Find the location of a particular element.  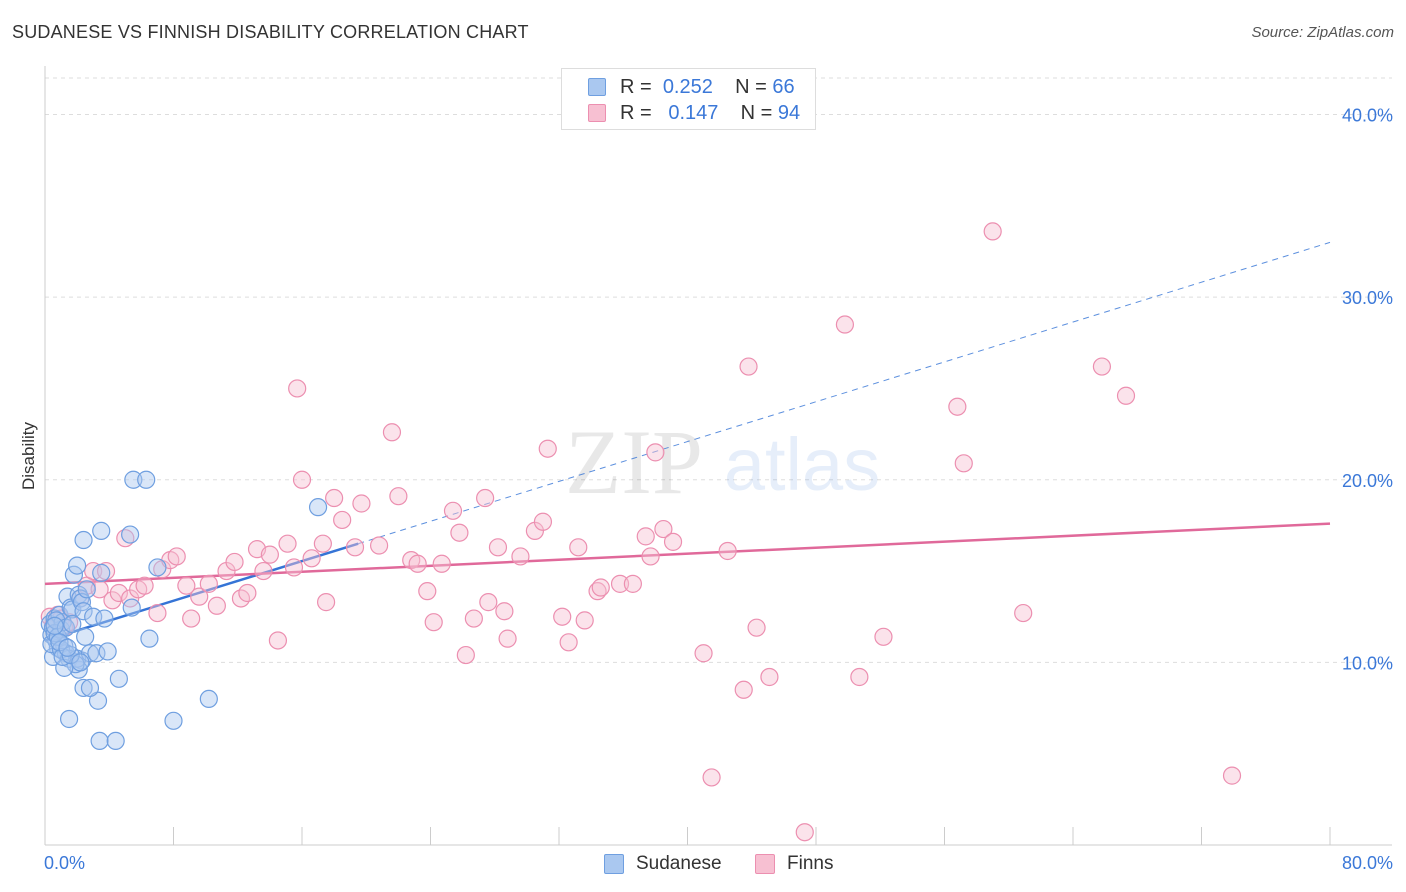

sudanese-legend-swatch is located at coordinates (614, 864).